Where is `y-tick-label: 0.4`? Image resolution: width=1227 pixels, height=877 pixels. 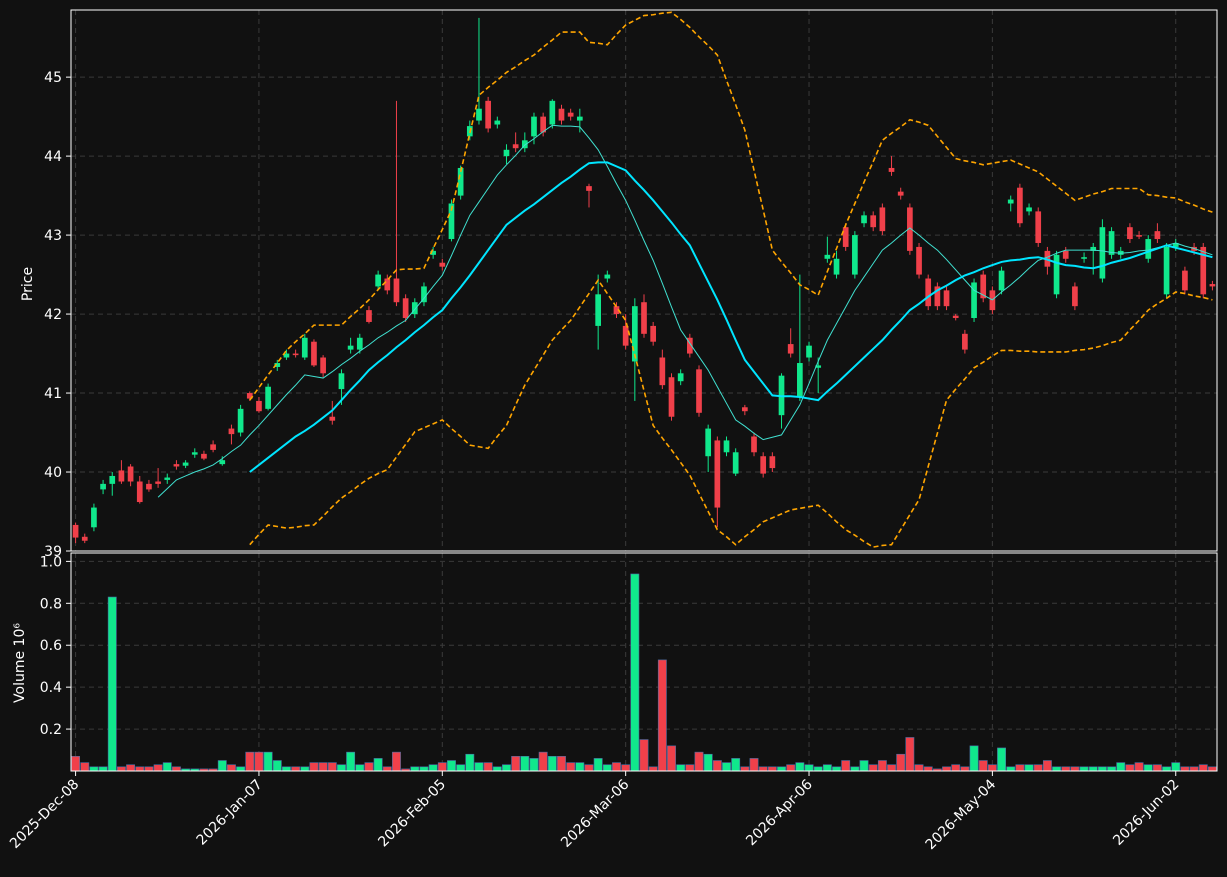
y-tick-label: 0.4 is located at coordinates (51, 688).